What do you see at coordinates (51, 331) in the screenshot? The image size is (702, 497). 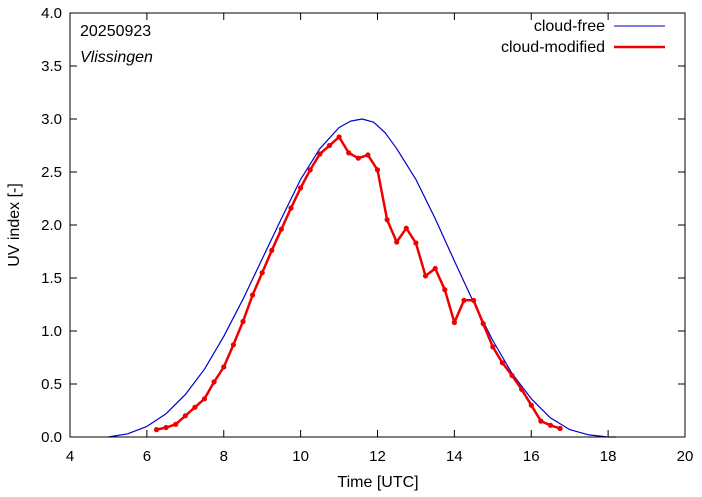 I see `y-tick-label: 1.0` at bounding box center [51, 331].